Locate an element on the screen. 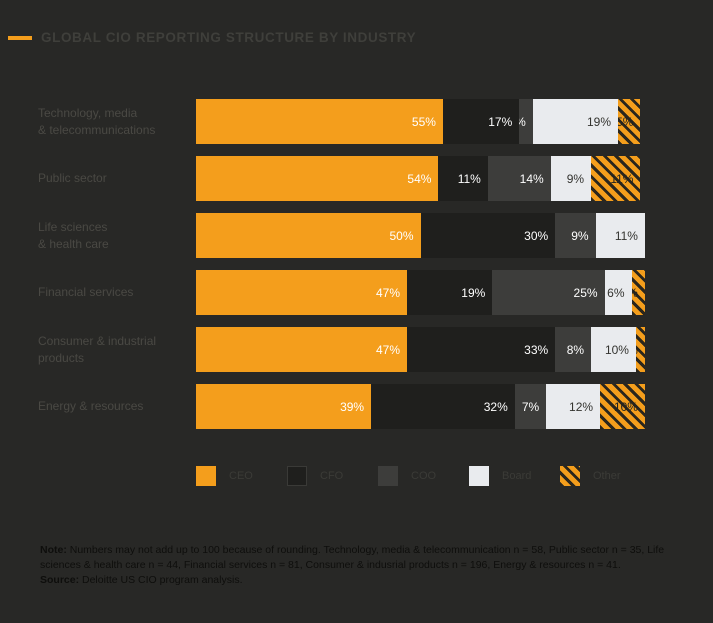 This screenshot has height=623, width=713. bar-segment-coo: 9% is located at coordinates (575, 235).